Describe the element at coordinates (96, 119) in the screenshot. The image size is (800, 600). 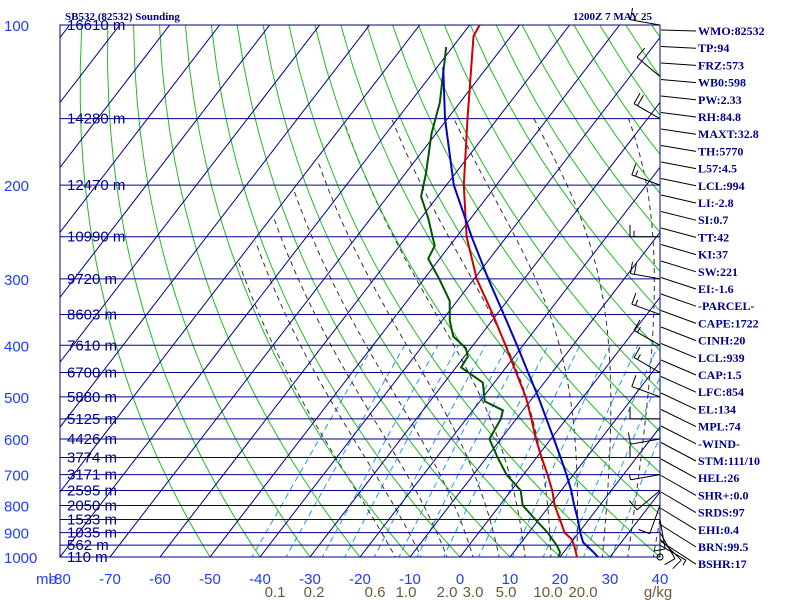
I see `height-label: 14280 m` at that location.